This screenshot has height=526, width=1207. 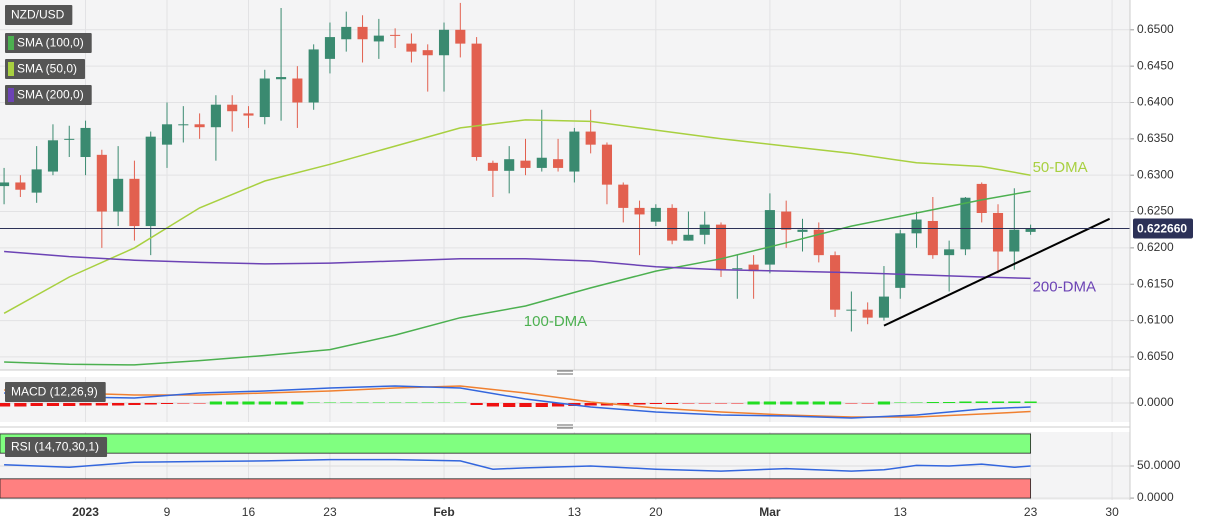 What do you see at coordinates (1155, 497) in the screenshot?
I see `y-tick-label: 0.0000` at bounding box center [1155, 497].